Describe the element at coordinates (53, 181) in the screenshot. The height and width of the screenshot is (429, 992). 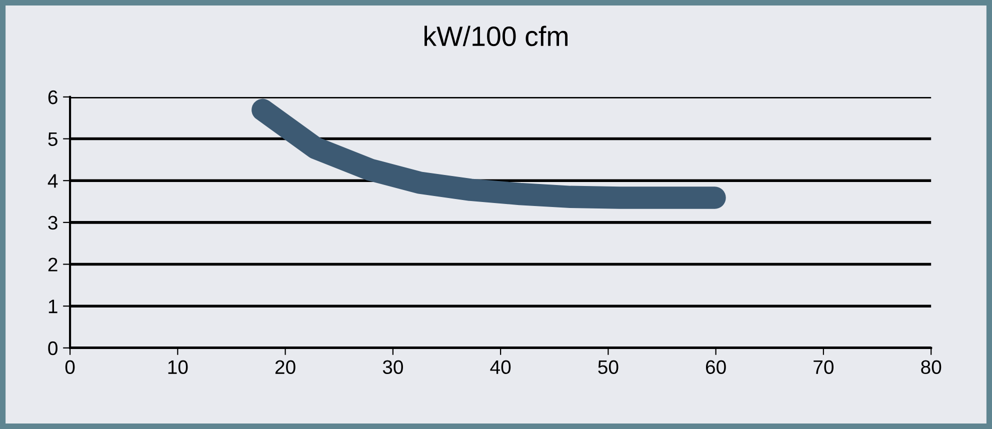
I see `y-tick-label: 4` at that location.